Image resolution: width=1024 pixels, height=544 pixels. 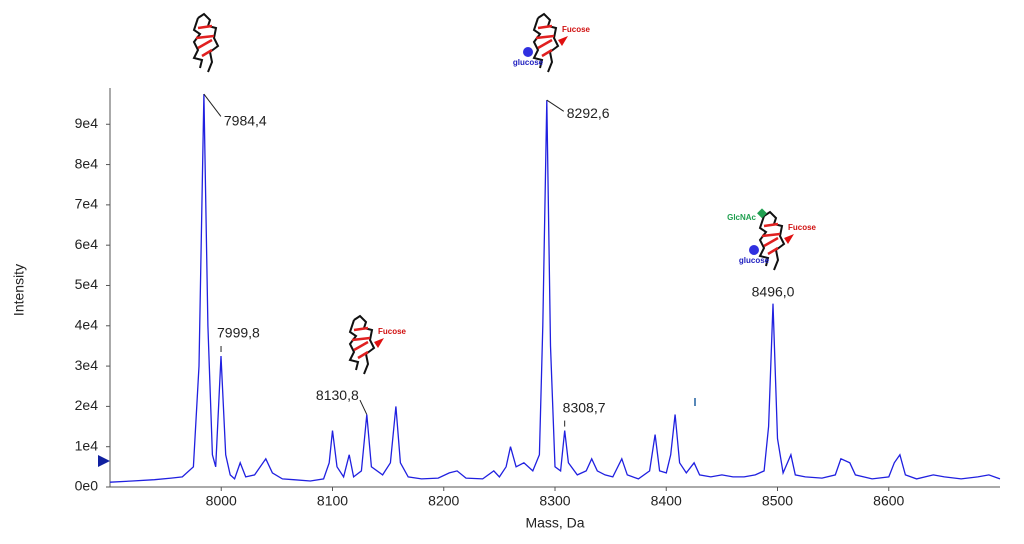 I want to click on x-axis-title: Mass, Da, so click(x=554, y=523).